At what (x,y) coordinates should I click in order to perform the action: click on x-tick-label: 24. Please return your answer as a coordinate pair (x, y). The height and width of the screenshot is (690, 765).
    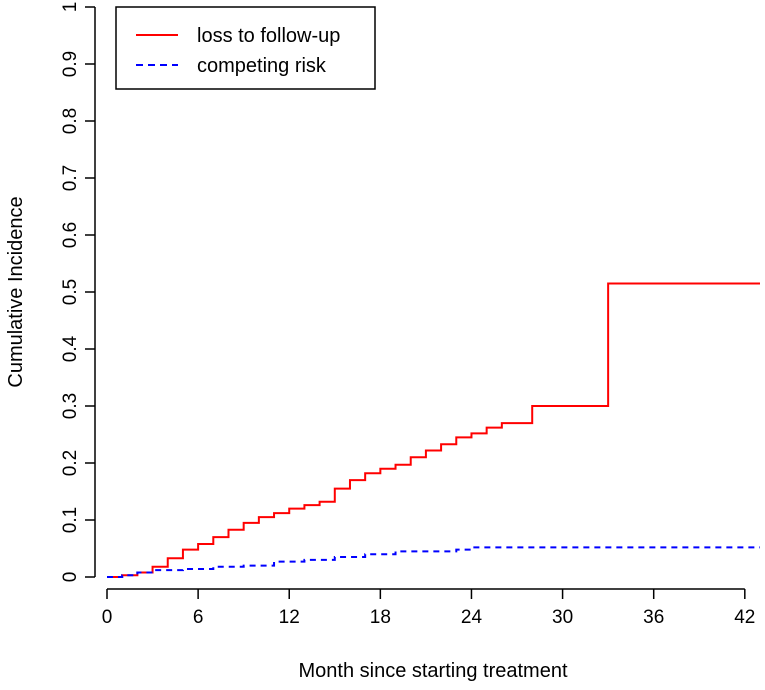
    Looking at the image, I should click on (472, 617).